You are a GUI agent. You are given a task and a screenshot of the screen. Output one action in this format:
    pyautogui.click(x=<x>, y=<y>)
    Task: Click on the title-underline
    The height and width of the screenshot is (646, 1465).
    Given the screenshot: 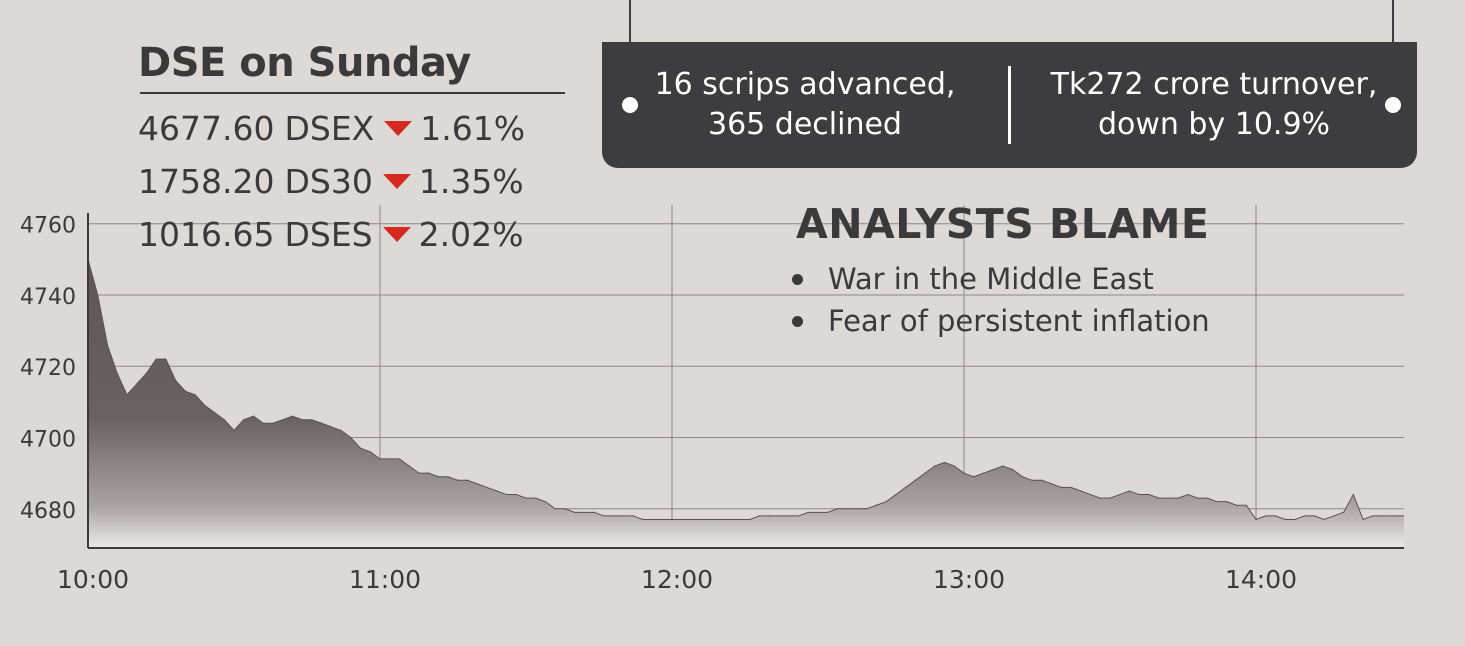 What is the action you would take?
    pyautogui.click(x=352, y=93)
    